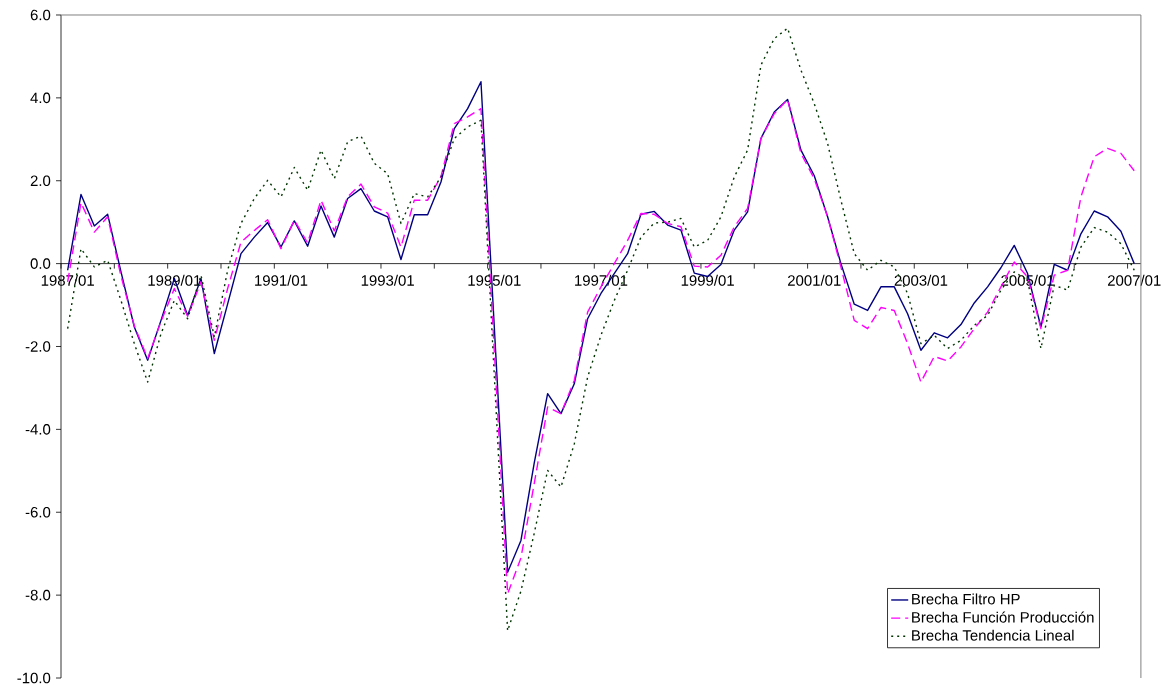 The image size is (1170, 685). I want to click on x-tick-label: 2001/01, so click(814, 280).